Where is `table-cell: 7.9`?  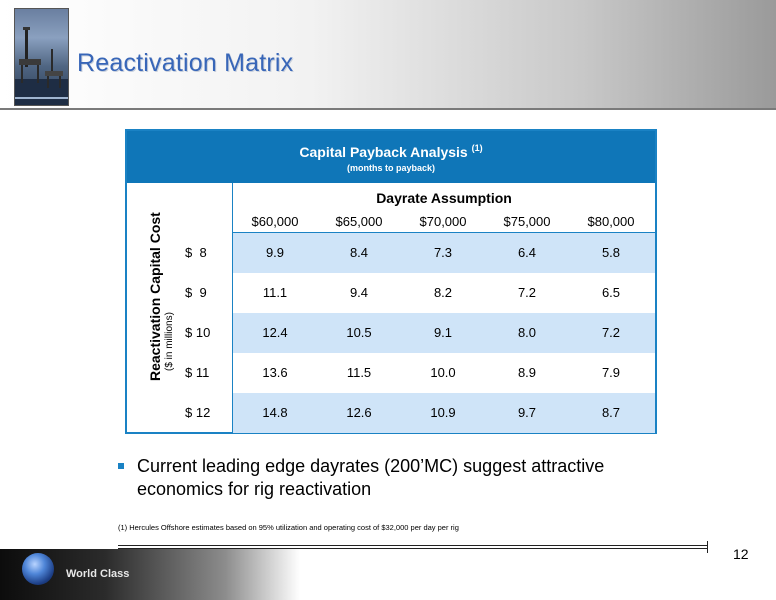
table-cell: 7.9 is located at coordinates (611, 372).